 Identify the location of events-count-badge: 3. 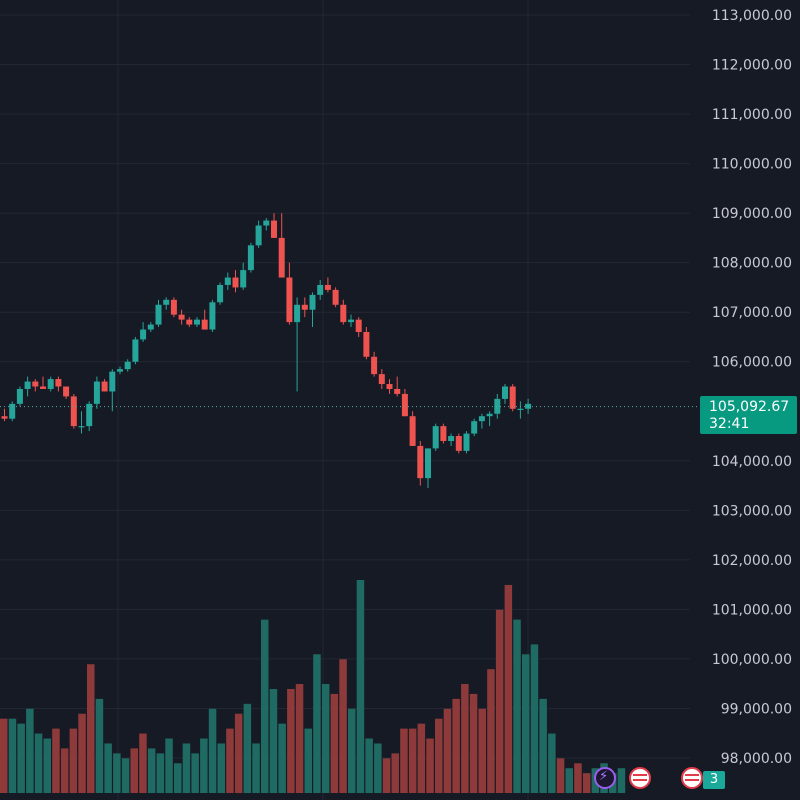
(714, 780).